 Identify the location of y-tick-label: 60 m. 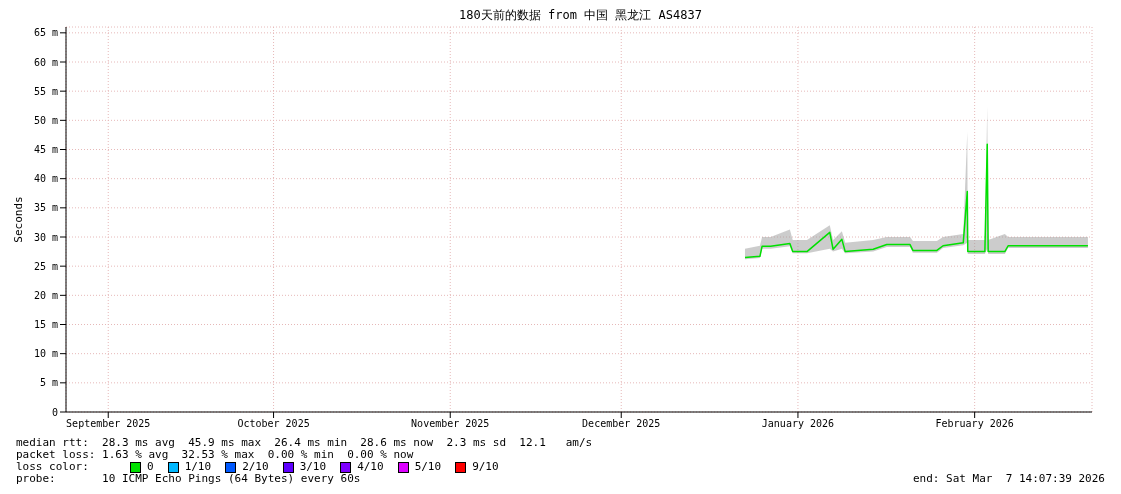
(45, 62).